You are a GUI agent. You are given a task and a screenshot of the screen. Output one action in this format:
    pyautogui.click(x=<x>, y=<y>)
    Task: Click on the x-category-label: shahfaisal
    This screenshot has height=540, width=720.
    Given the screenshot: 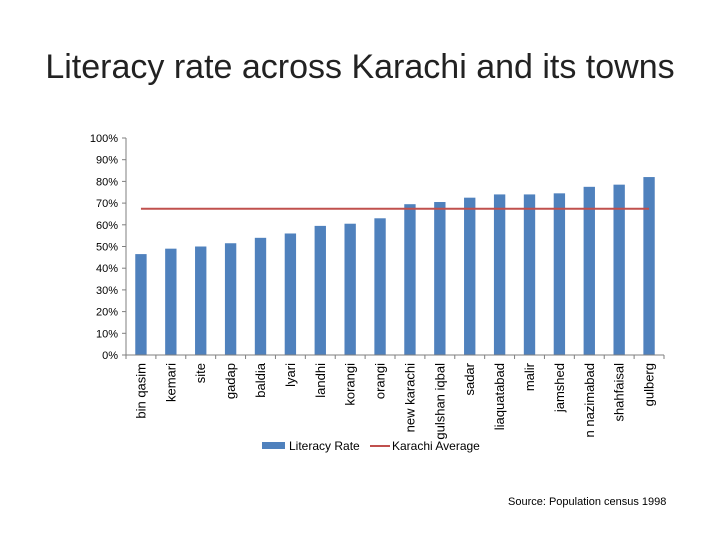 What is the action you would take?
    pyautogui.click(x=619, y=392)
    